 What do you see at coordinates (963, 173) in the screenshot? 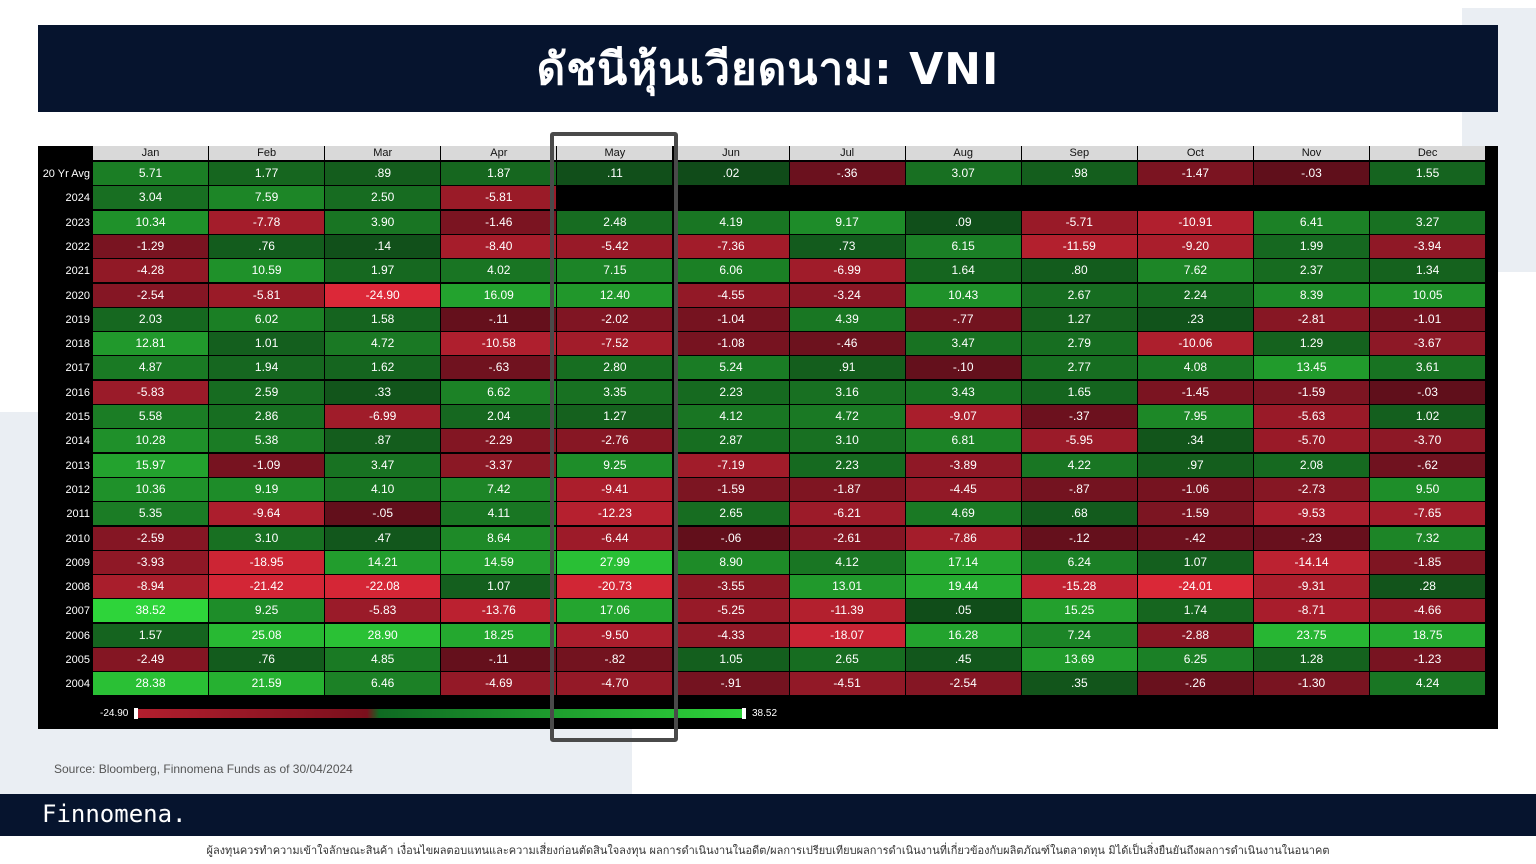
I see `heatmap-cell: 3.07` at bounding box center [963, 173].